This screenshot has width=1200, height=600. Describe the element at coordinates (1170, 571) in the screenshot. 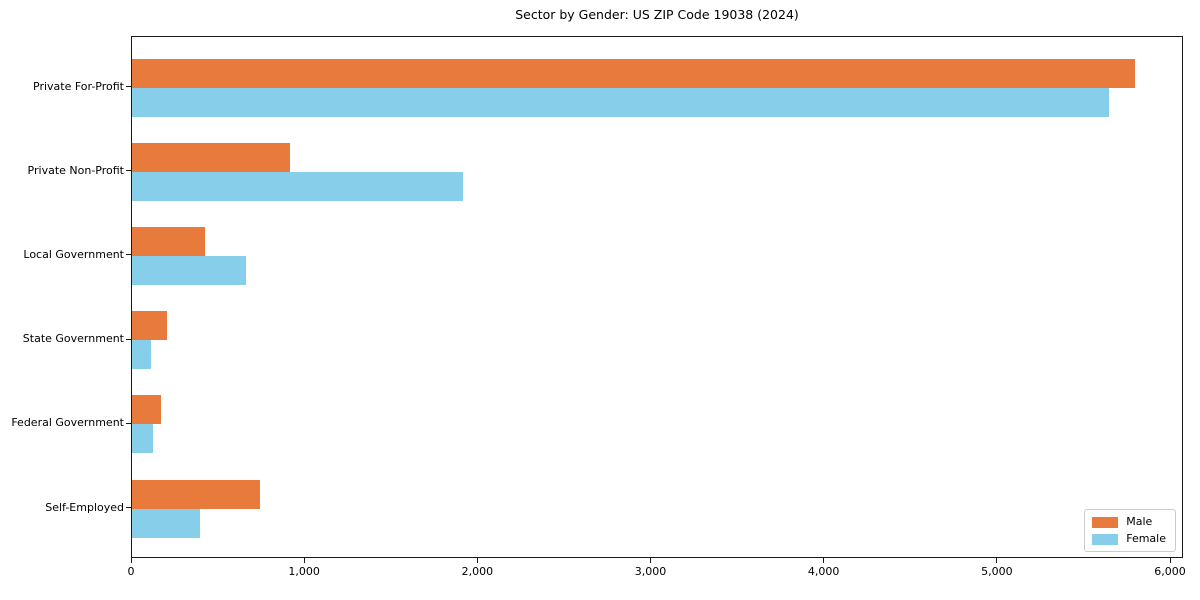

I see `x-tick-label: 6,000` at that location.